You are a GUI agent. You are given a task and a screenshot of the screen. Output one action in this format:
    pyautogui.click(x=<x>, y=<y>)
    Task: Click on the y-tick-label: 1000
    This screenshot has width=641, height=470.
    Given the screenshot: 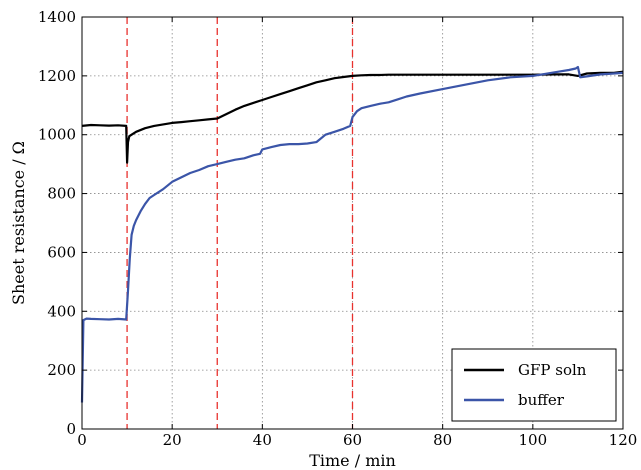 What is the action you would take?
    pyautogui.click(x=57, y=135)
    